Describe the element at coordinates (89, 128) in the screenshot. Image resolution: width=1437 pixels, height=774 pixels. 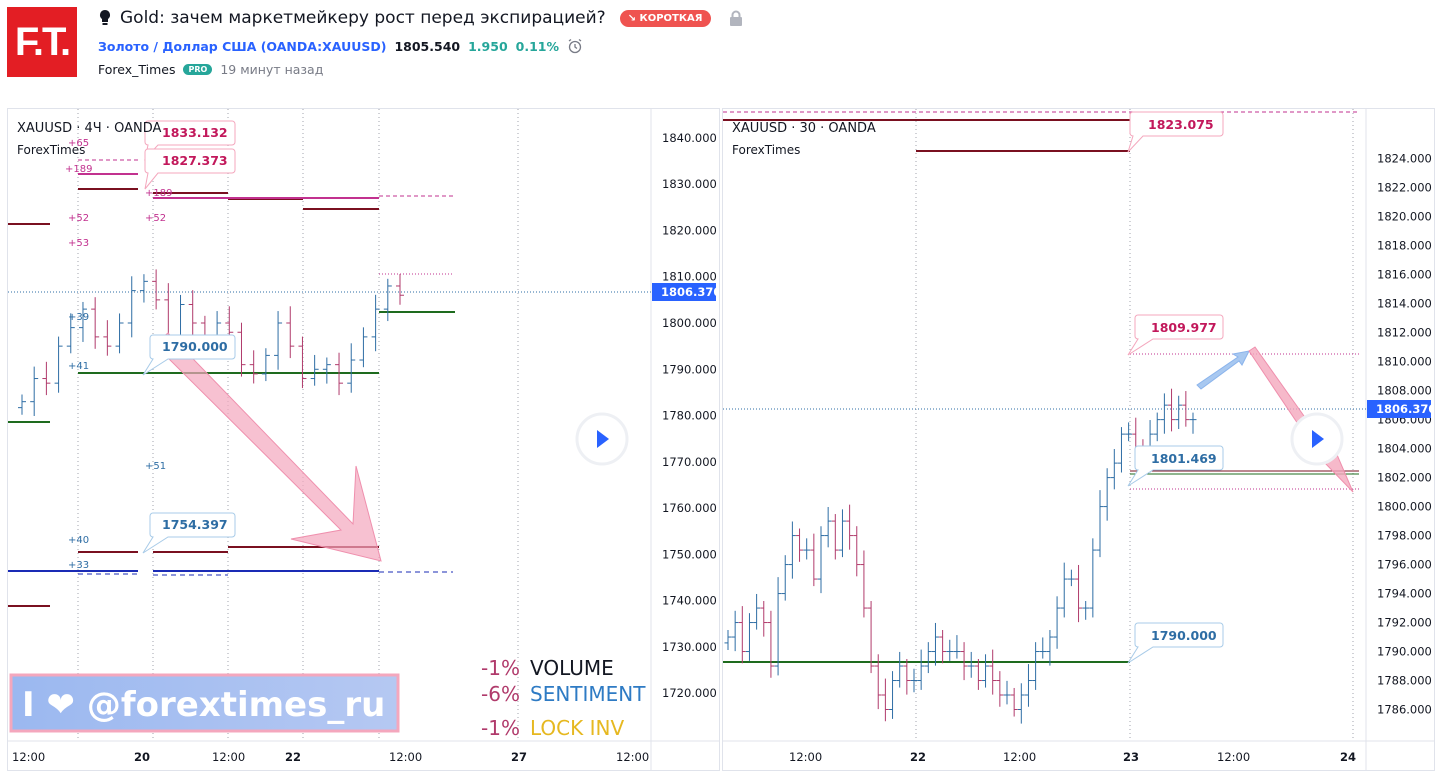
I see `chart-4h-title: XAUUSD · 4Ч · OANDA` at that location.